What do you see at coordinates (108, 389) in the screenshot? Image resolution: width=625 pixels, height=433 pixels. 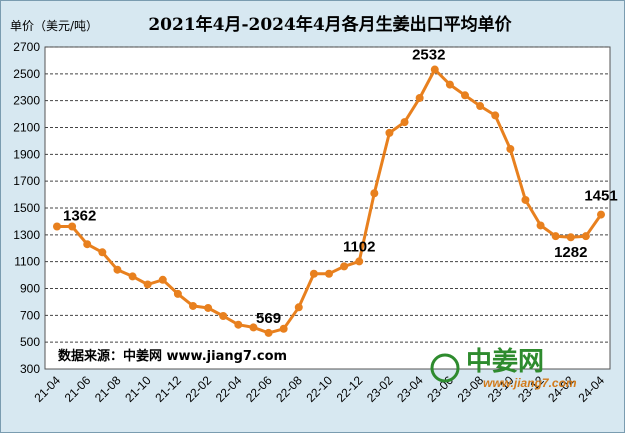 I see `x-tick-label: 21-08` at bounding box center [108, 389].